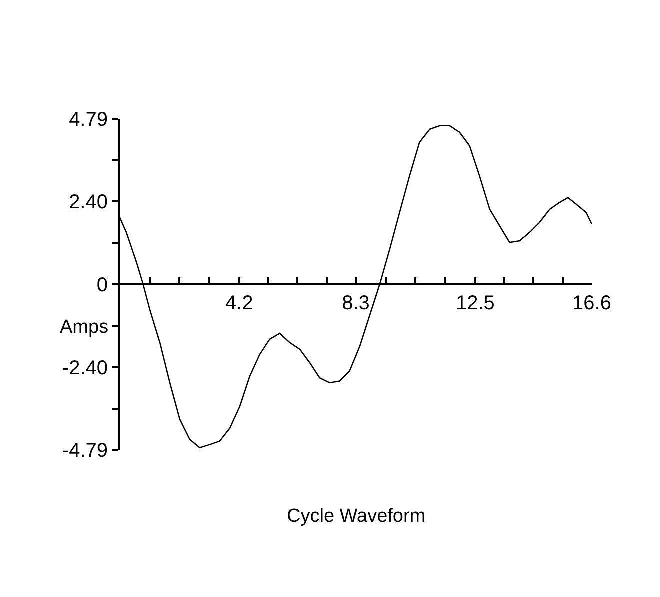 This screenshot has height=597, width=660. Describe the element at coordinates (356, 516) in the screenshot. I see `text: Cycle Waveform` at that location.